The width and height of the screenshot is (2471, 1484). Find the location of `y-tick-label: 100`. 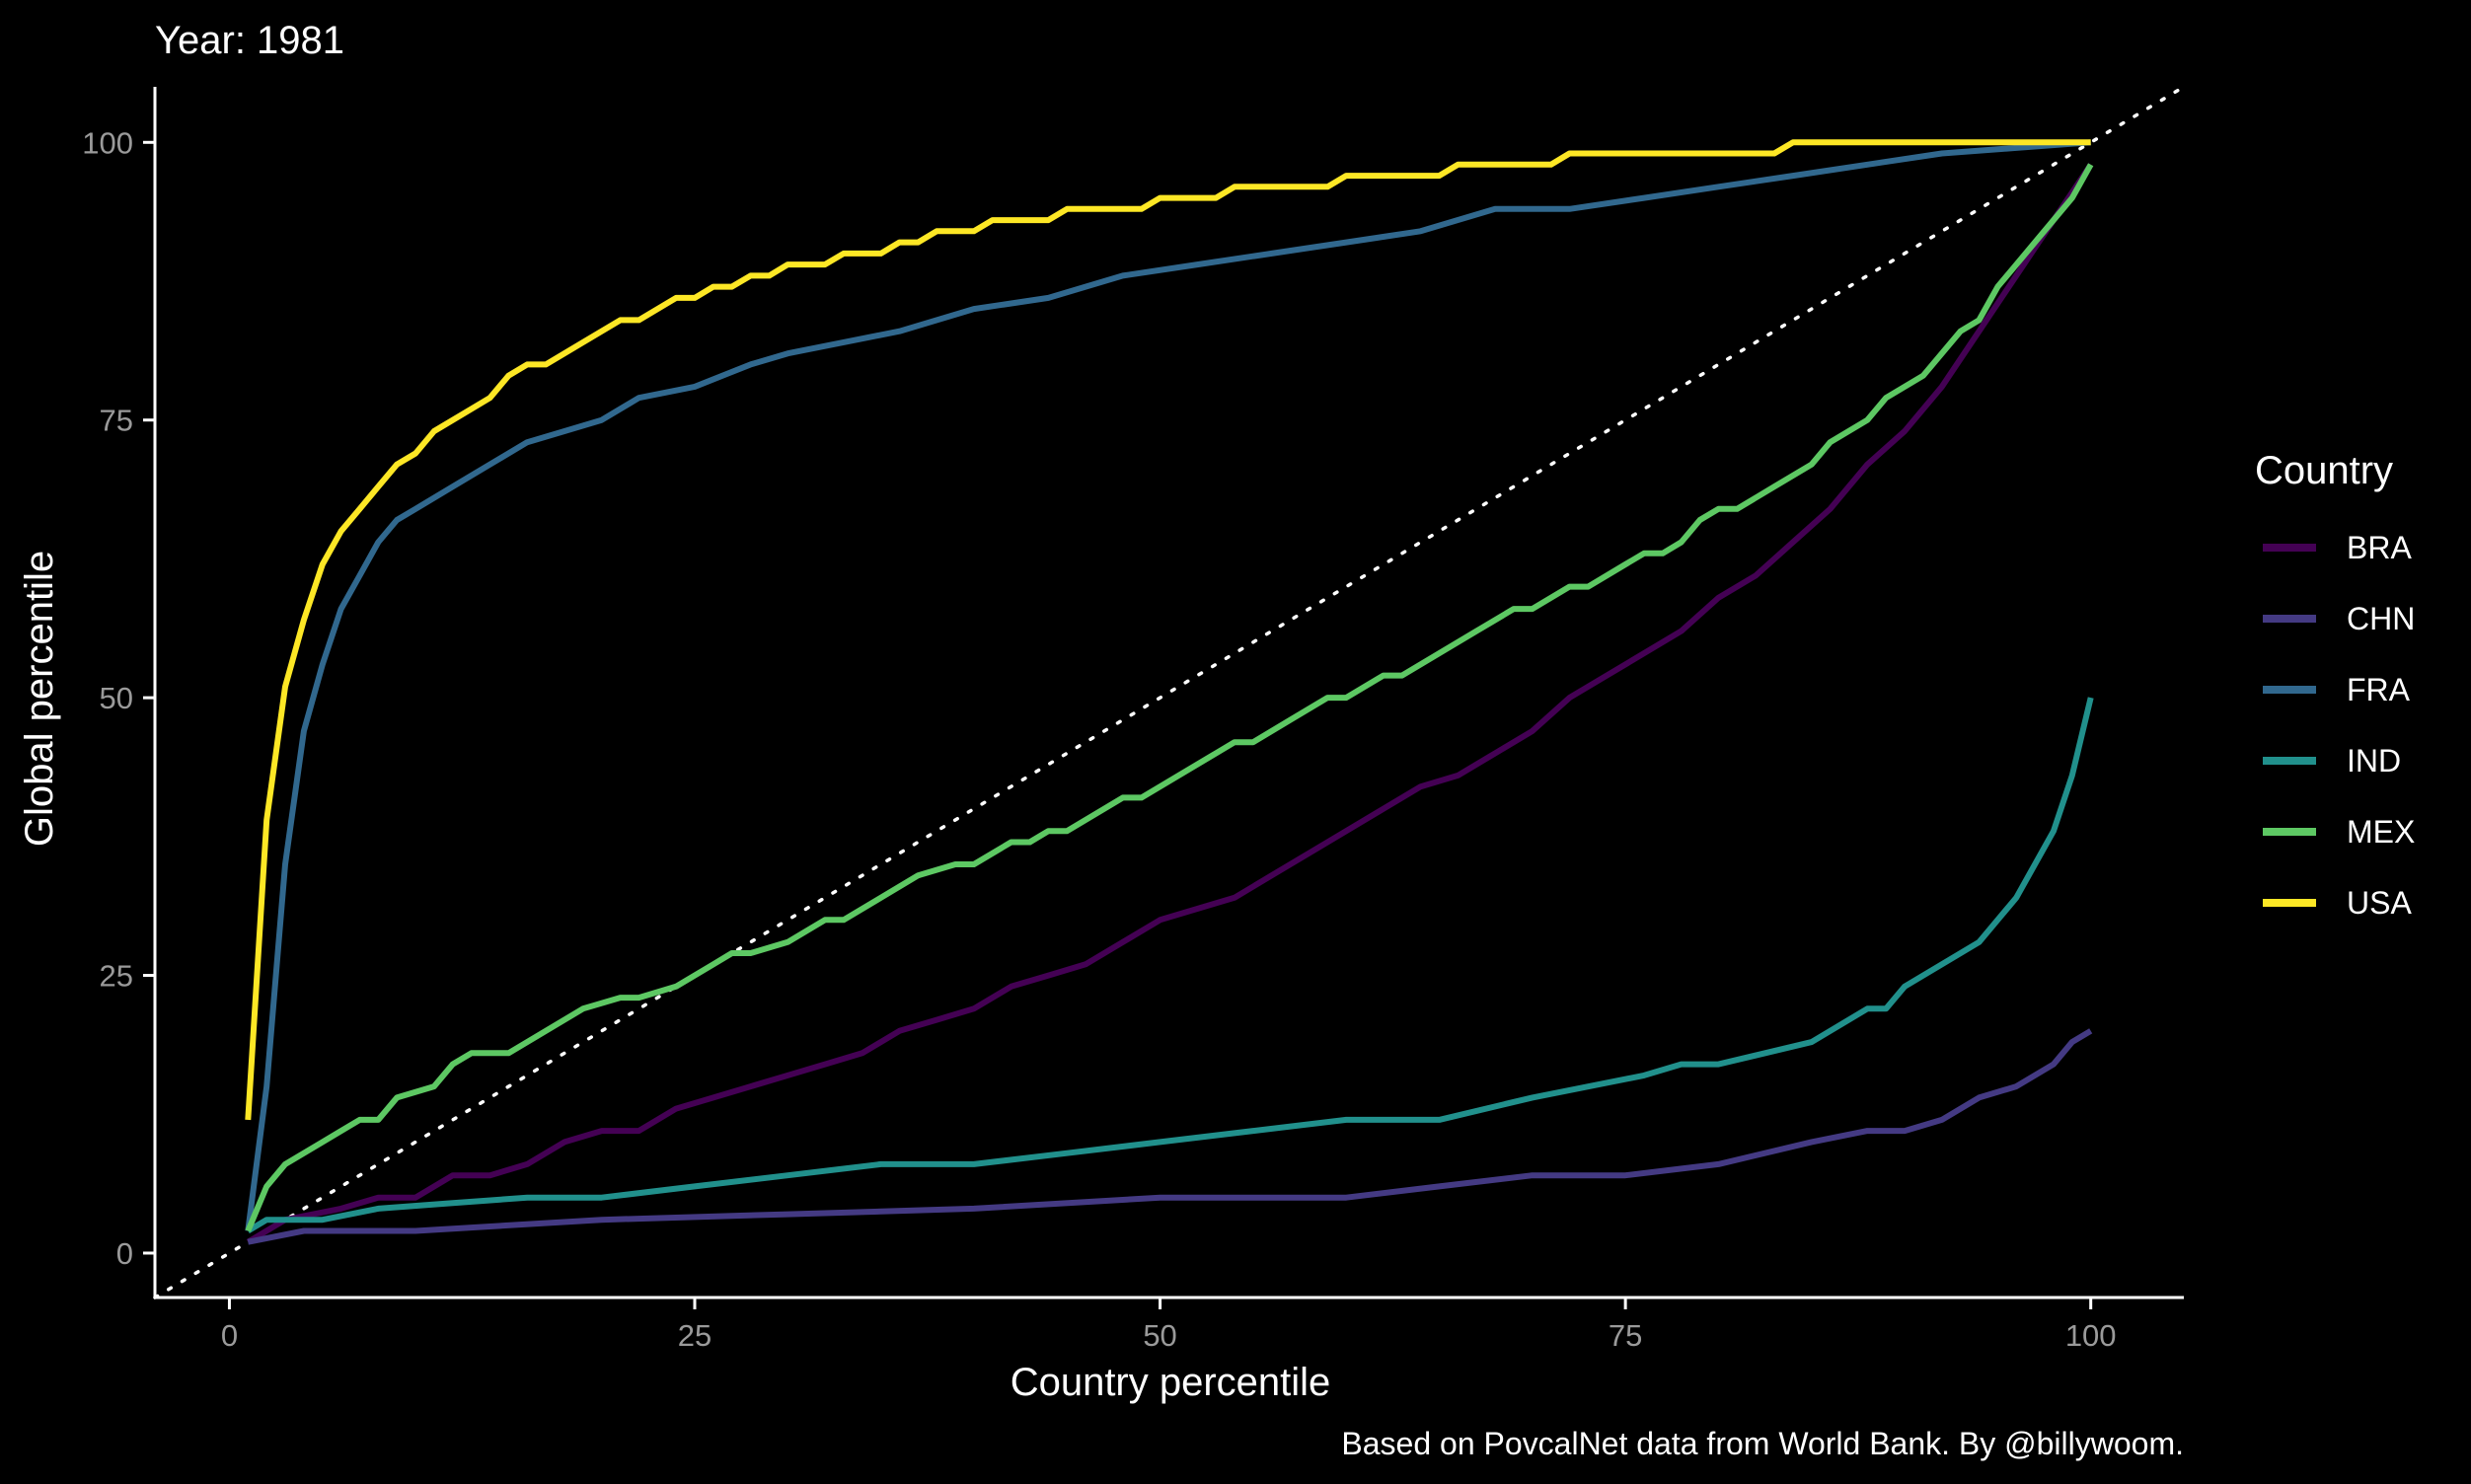

y-tick-label: 100 is located at coordinates (107, 142).